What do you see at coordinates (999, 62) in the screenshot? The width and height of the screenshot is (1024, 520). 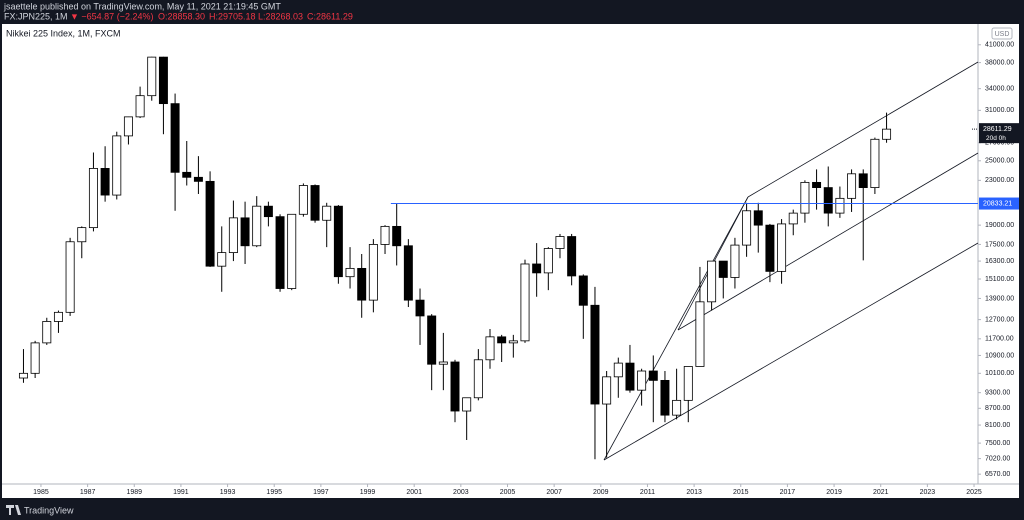 I see `y-tick-label: 38000.00` at bounding box center [999, 62].